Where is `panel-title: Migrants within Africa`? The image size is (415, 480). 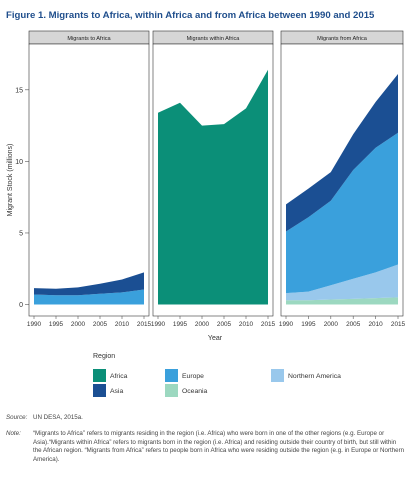 panel-title: Migrants within Africa is located at coordinates (214, 39).